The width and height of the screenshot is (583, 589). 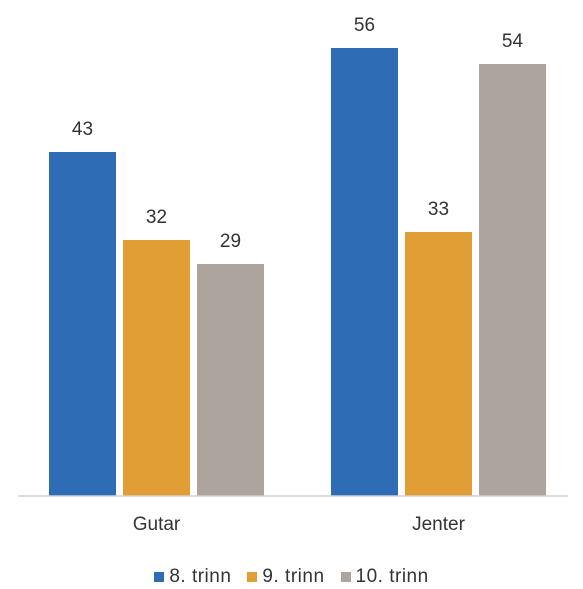 I want to click on legend-label-9-trinn: 9. trinn, so click(x=293, y=576).